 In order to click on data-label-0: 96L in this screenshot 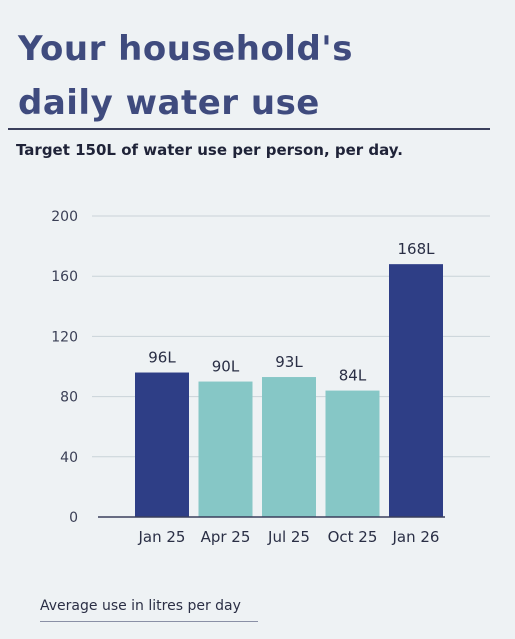, I will do `click(162, 358)`.